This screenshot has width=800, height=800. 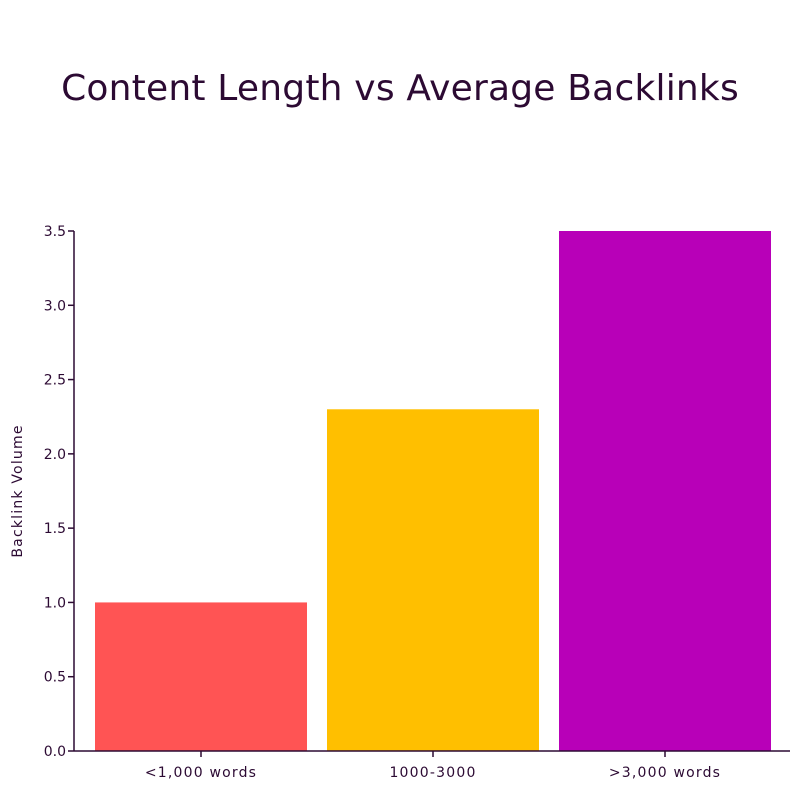 I want to click on chart-title: Content Length vs Average Backlinks, so click(x=400, y=88).